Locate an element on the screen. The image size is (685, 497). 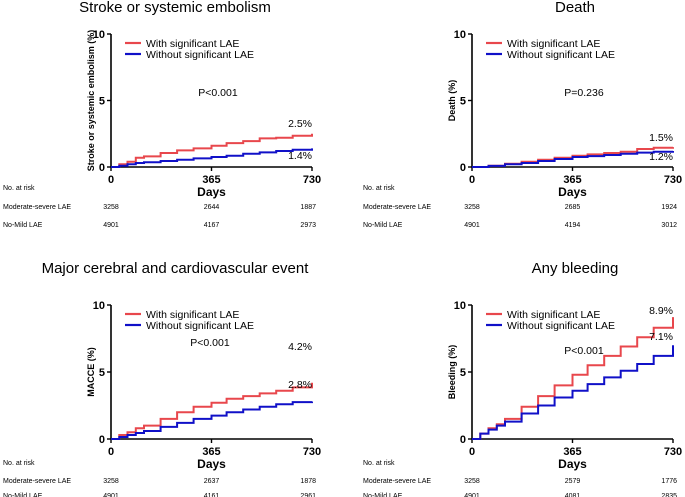
risk-count: 2973 is located at coordinates (308, 225).